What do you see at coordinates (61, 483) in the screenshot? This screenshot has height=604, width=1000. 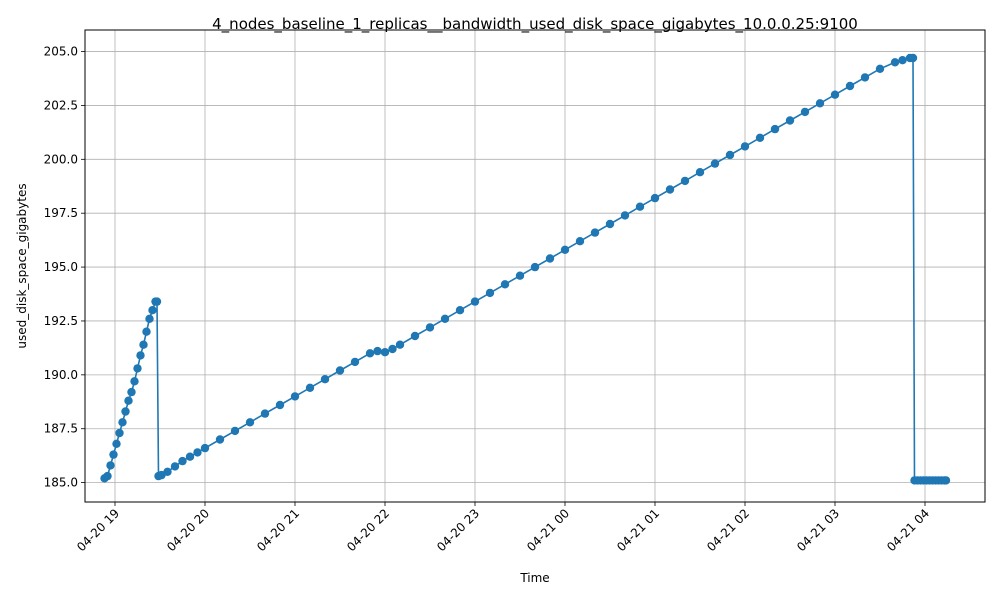 I see `y-tick-label: 185.0` at bounding box center [61, 483].